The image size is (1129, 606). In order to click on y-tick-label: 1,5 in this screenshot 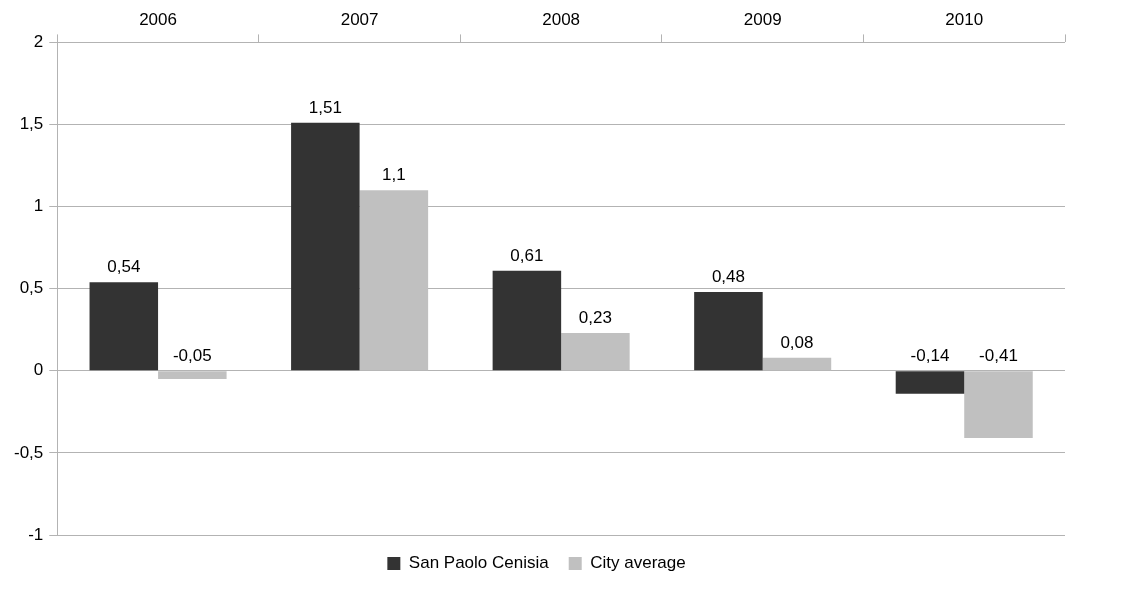, I will do `click(31, 124)`.